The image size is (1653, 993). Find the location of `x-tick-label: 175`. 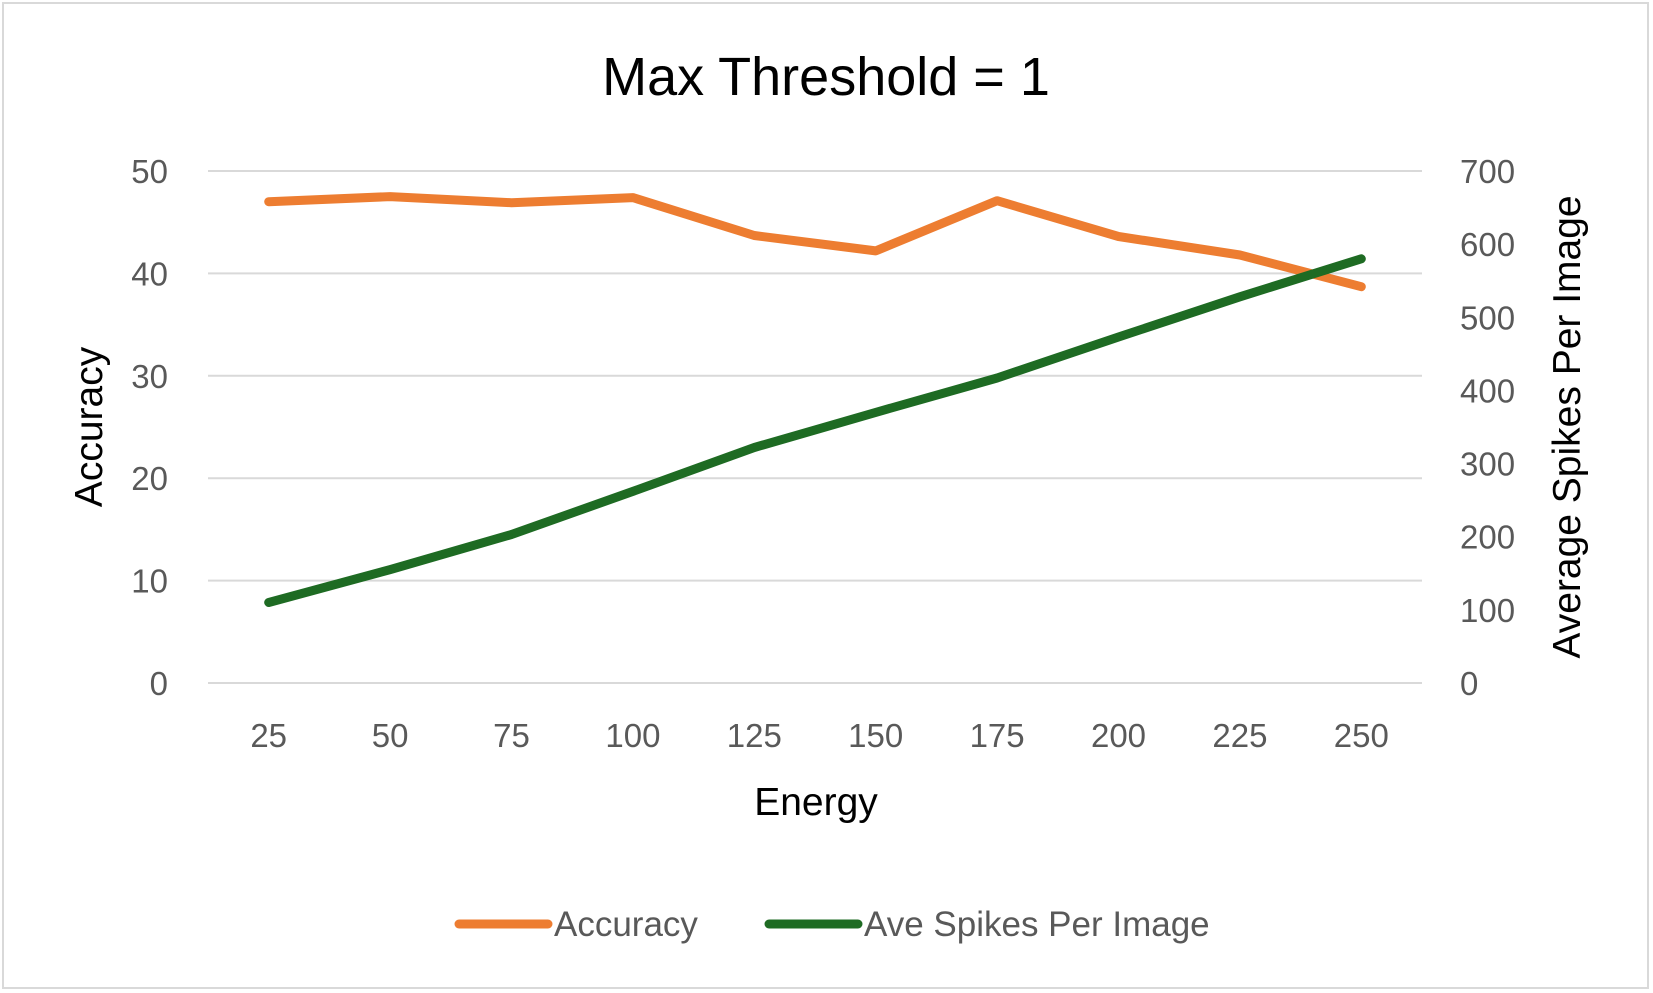

x-tick-label: 175 is located at coordinates (997, 735).